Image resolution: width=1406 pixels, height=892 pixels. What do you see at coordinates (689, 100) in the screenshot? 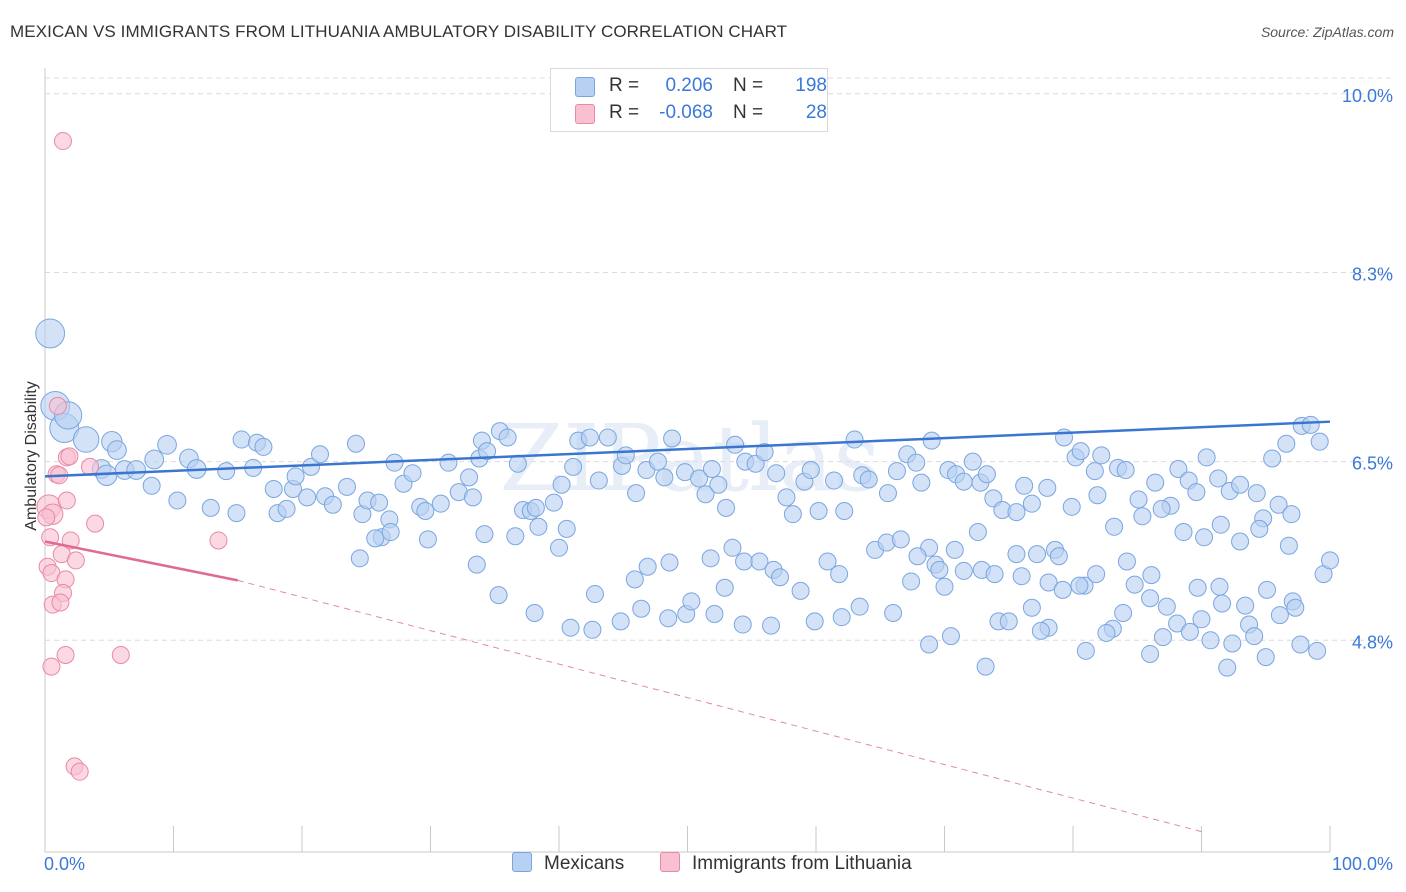
I see `stats-legend: R = 0.206 N = 198 R = -0.068 N = 28` at bounding box center [689, 100].